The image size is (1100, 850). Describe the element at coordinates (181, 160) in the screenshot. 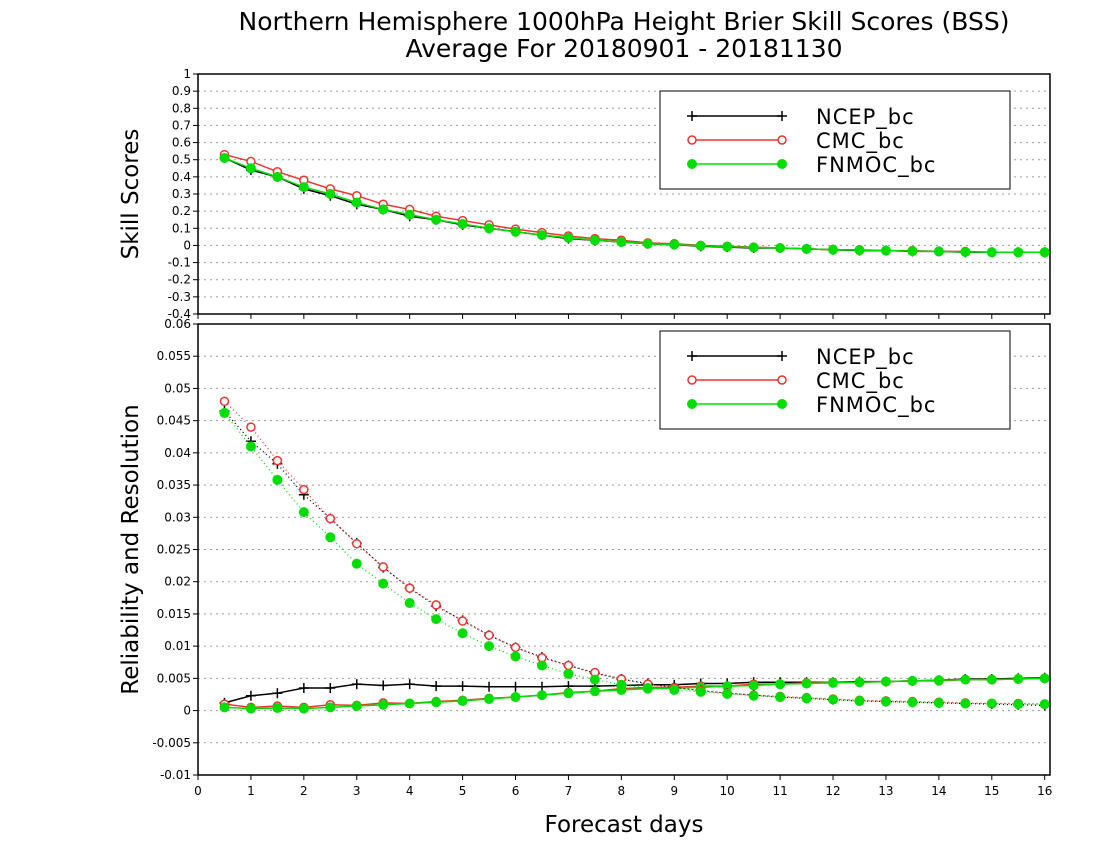

I see `y-tick-label: 0.5` at that location.